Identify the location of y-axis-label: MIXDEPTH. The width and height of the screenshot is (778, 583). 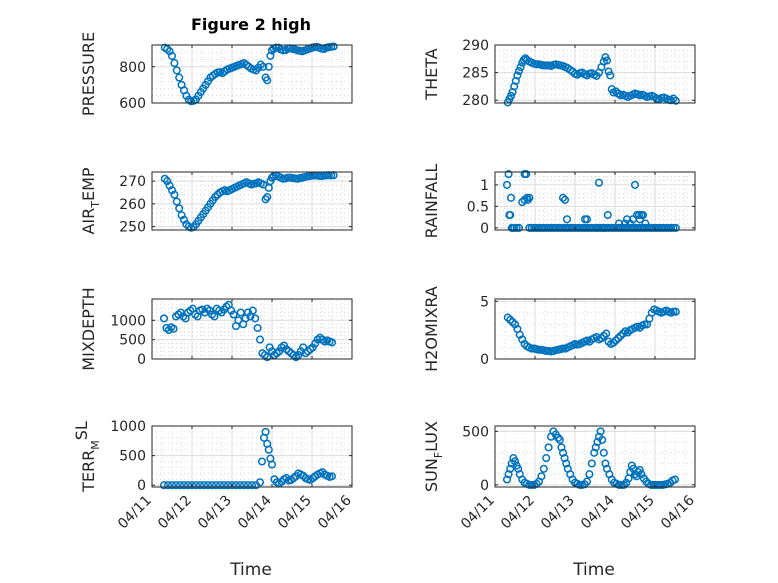
(88, 328).